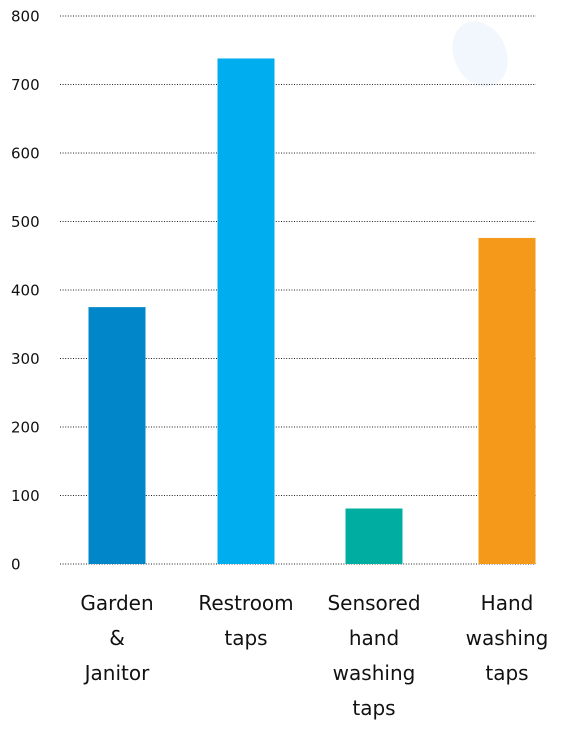  What do you see at coordinates (374, 638) in the screenshot?
I see `category-label-line: hand` at bounding box center [374, 638].